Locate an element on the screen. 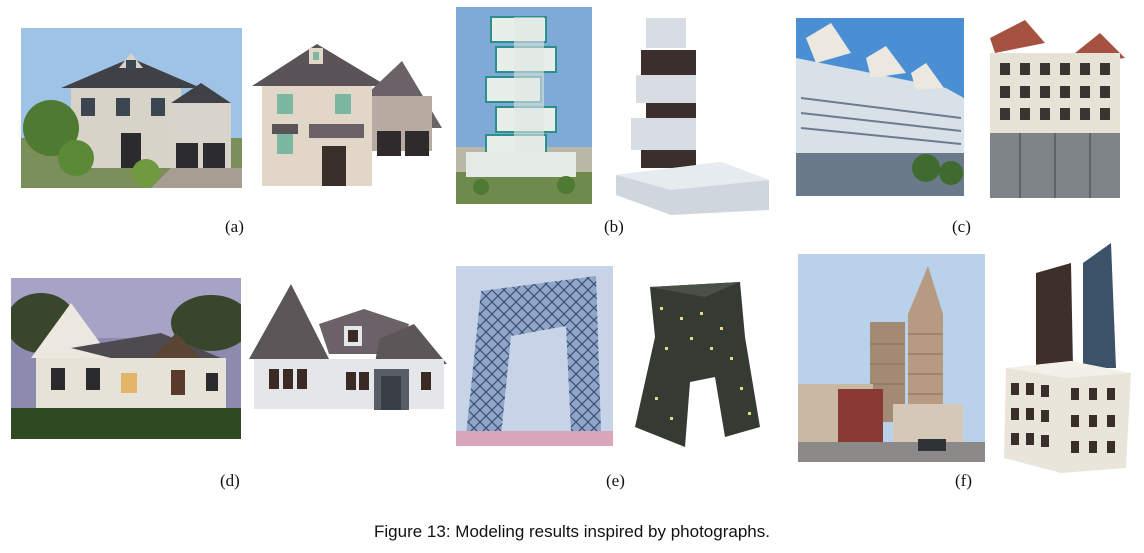  model-a-house is located at coordinates (345, 111).